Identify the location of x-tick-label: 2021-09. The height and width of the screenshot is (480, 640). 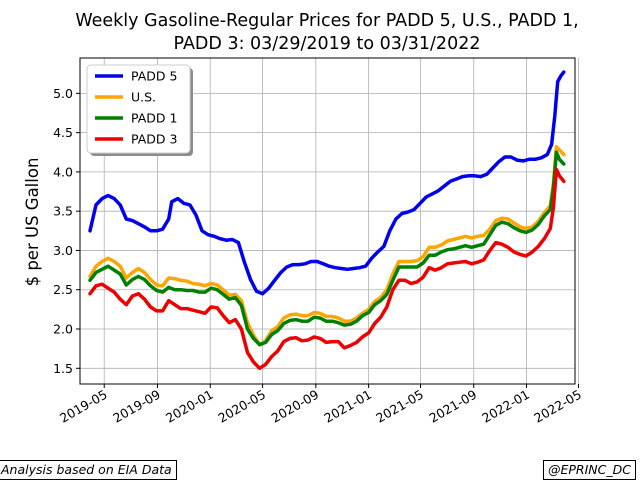
(453, 406).